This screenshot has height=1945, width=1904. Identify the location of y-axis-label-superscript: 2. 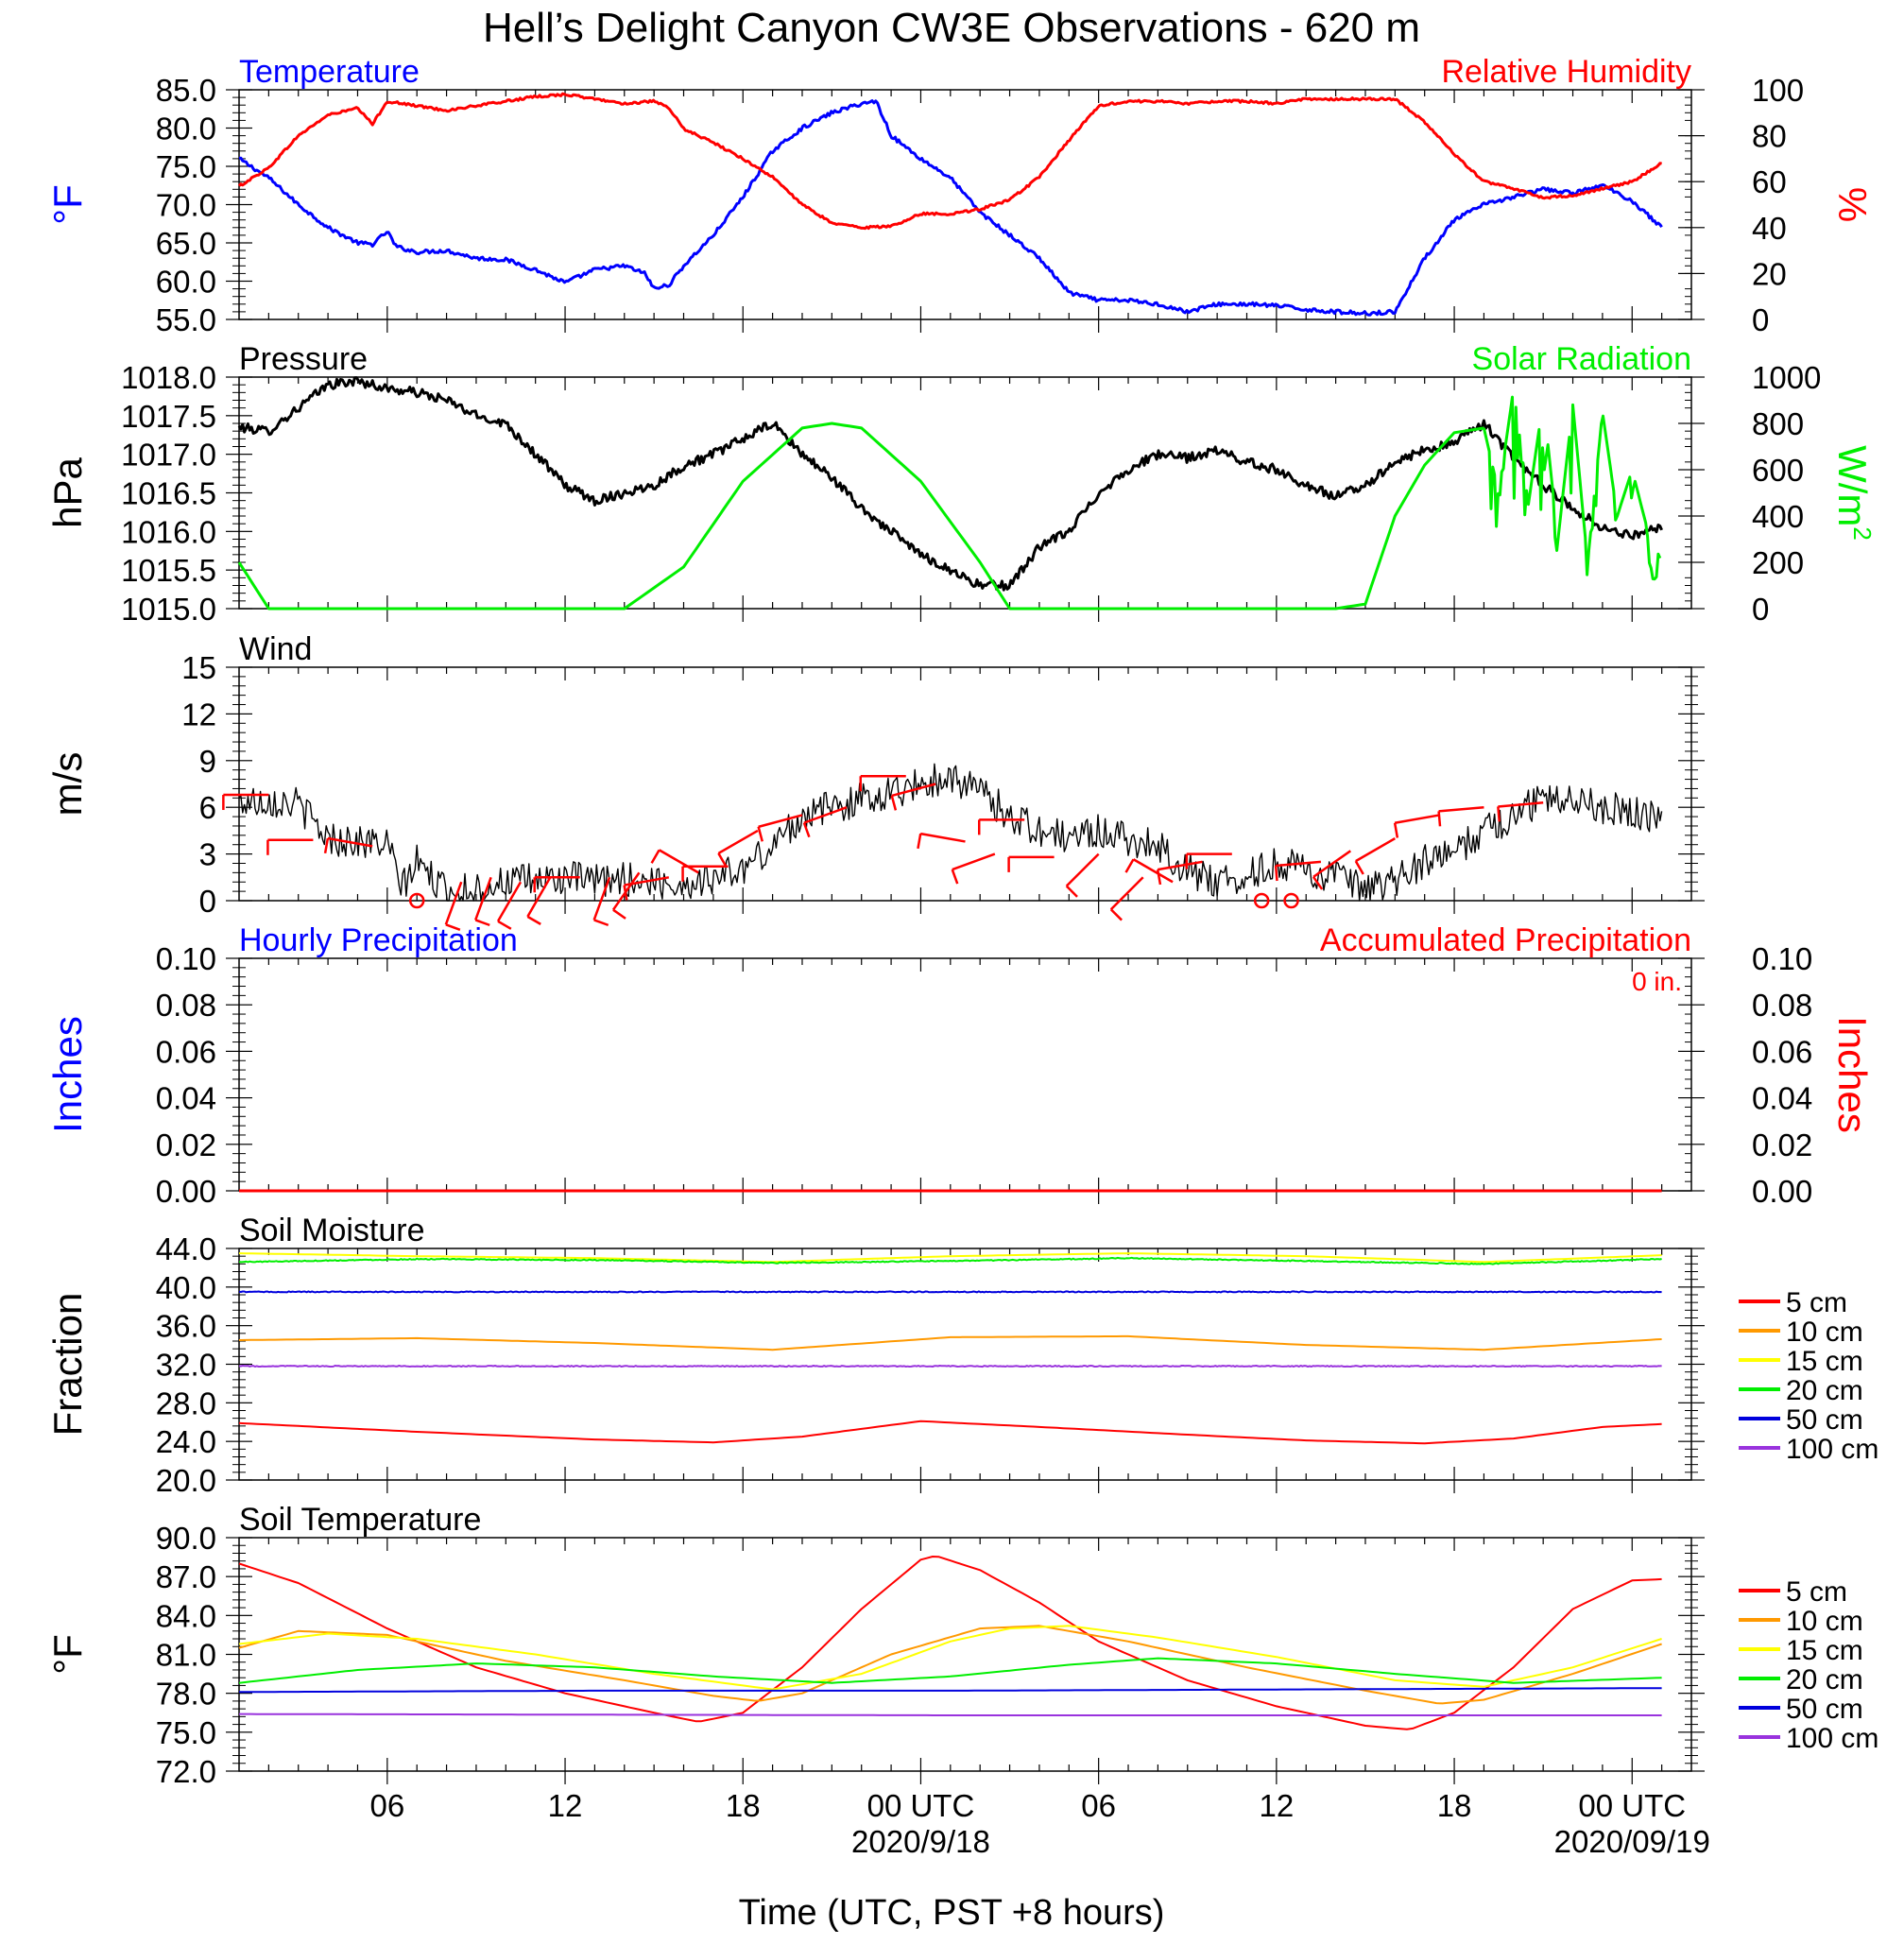
(1862, 533).